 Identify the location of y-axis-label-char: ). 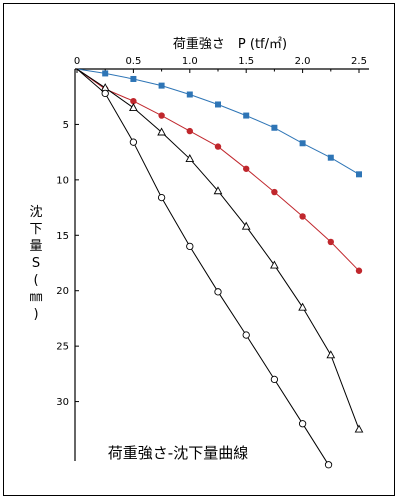
(35, 314).